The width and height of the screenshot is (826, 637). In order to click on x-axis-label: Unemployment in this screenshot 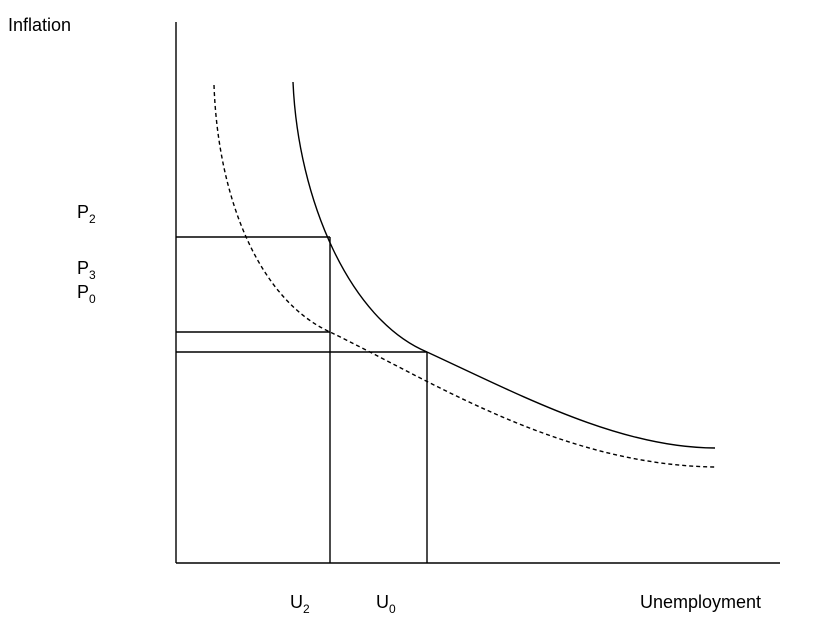, I will do `click(700, 602)`.